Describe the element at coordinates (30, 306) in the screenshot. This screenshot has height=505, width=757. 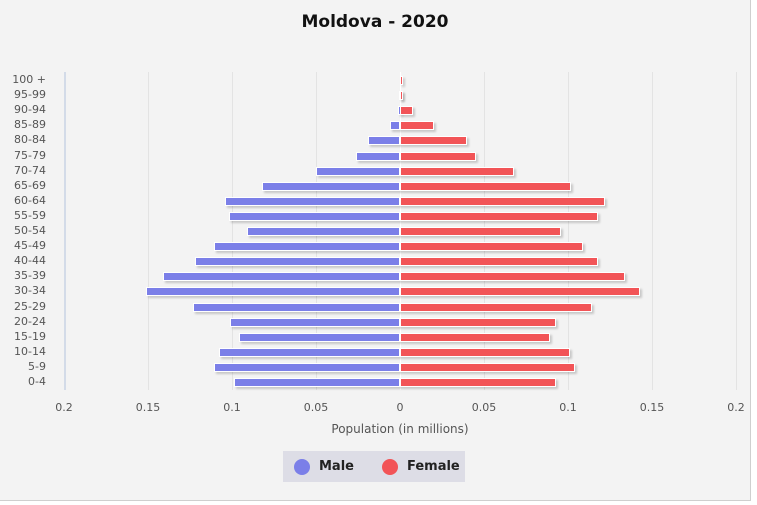
I see `y-axis-label: 25-29` at that location.